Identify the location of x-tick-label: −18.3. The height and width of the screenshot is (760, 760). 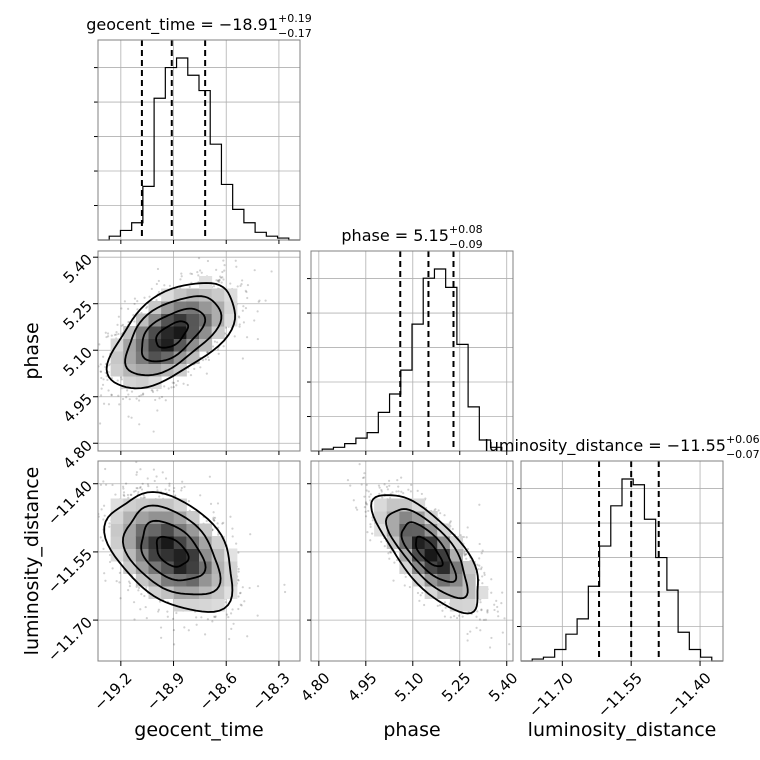
(270, 691).